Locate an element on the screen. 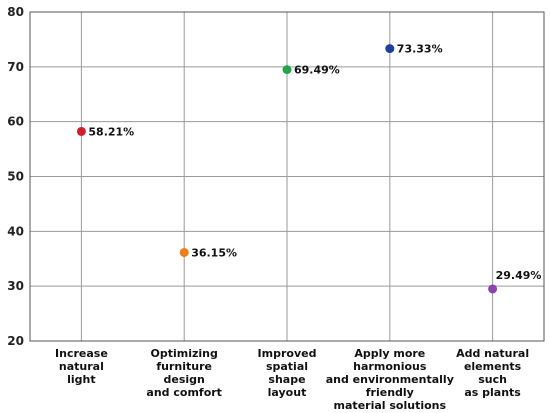 The height and width of the screenshot is (413, 550). x-category-label-line: Increase is located at coordinates (81, 353).